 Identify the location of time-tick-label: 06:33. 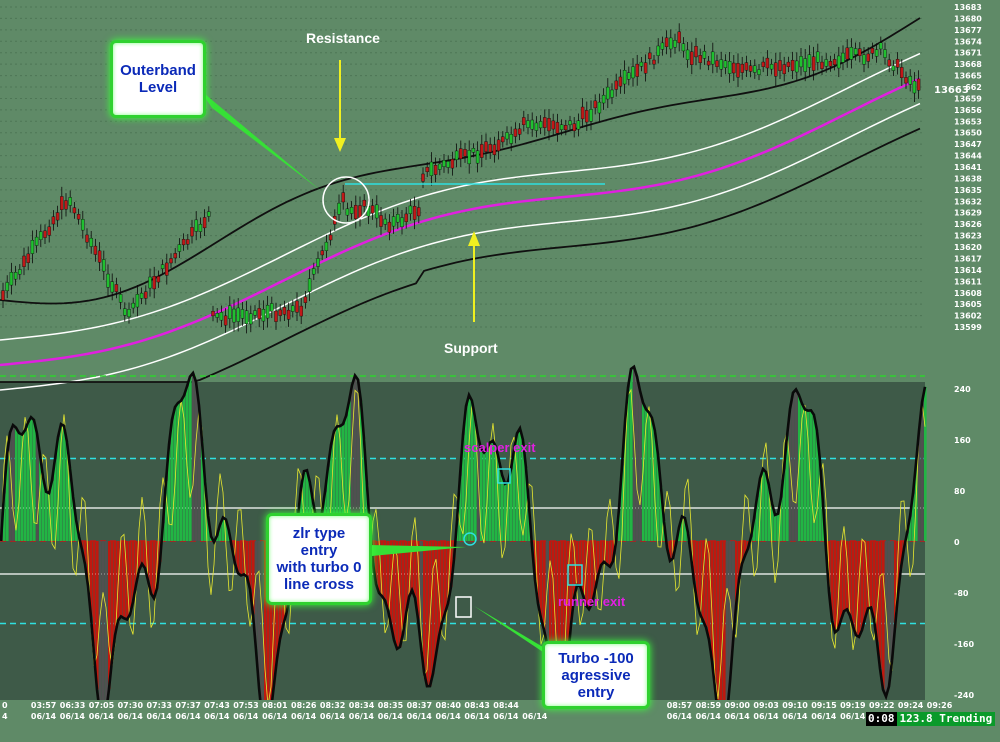
(72, 705).